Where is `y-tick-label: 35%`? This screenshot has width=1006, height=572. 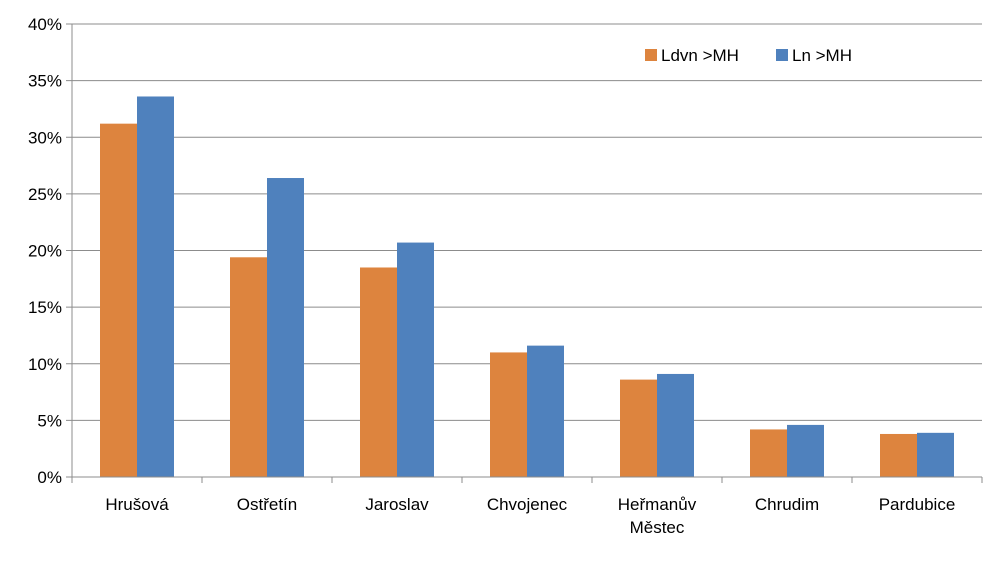
y-tick-label: 35% is located at coordinates (45, 81).